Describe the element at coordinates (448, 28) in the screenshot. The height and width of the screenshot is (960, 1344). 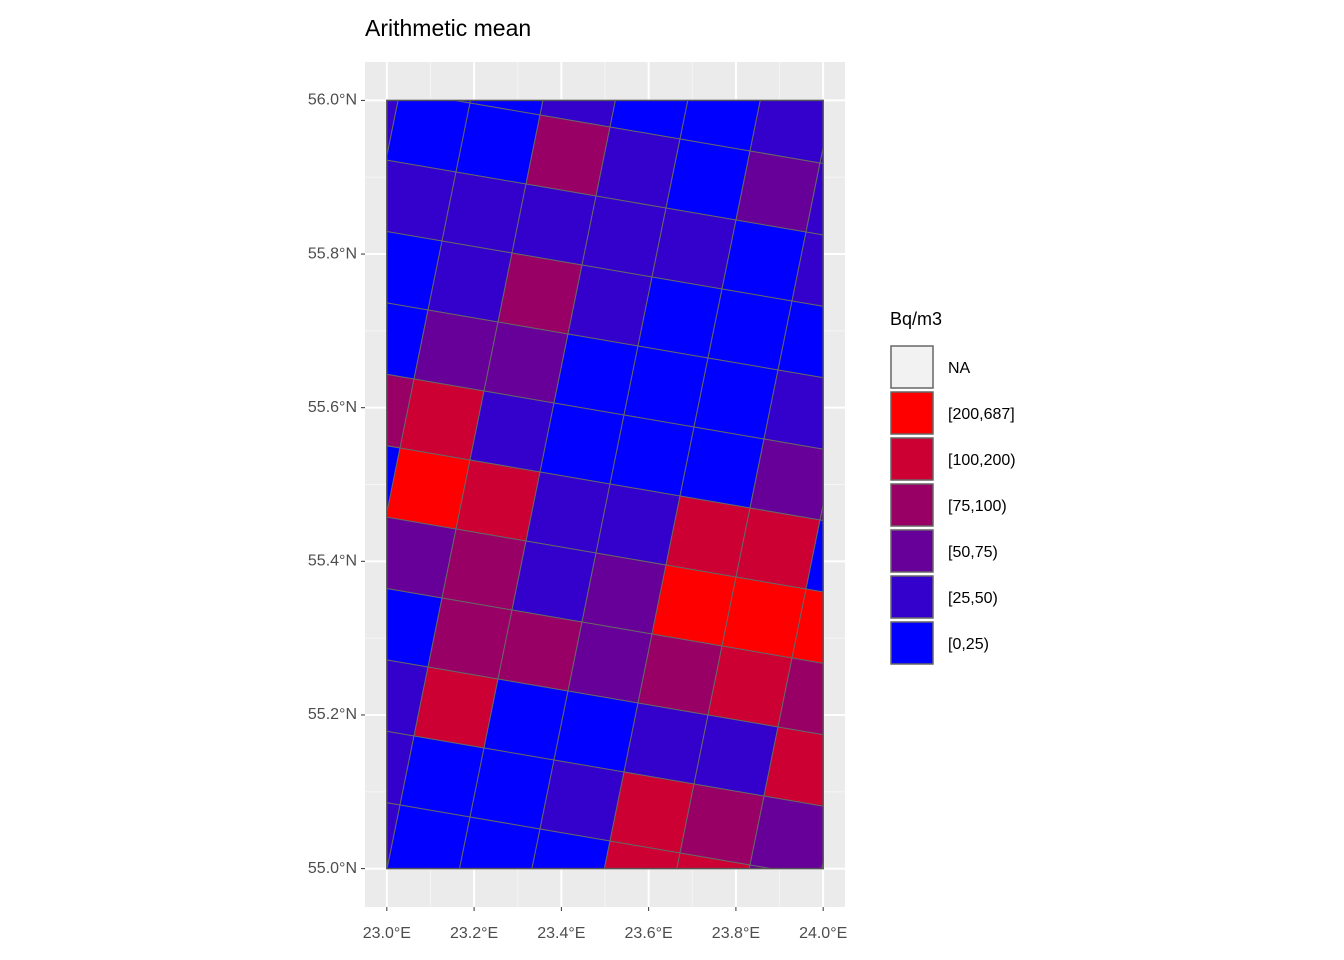
I see `chart-title: Arithmetic mean` at that location.